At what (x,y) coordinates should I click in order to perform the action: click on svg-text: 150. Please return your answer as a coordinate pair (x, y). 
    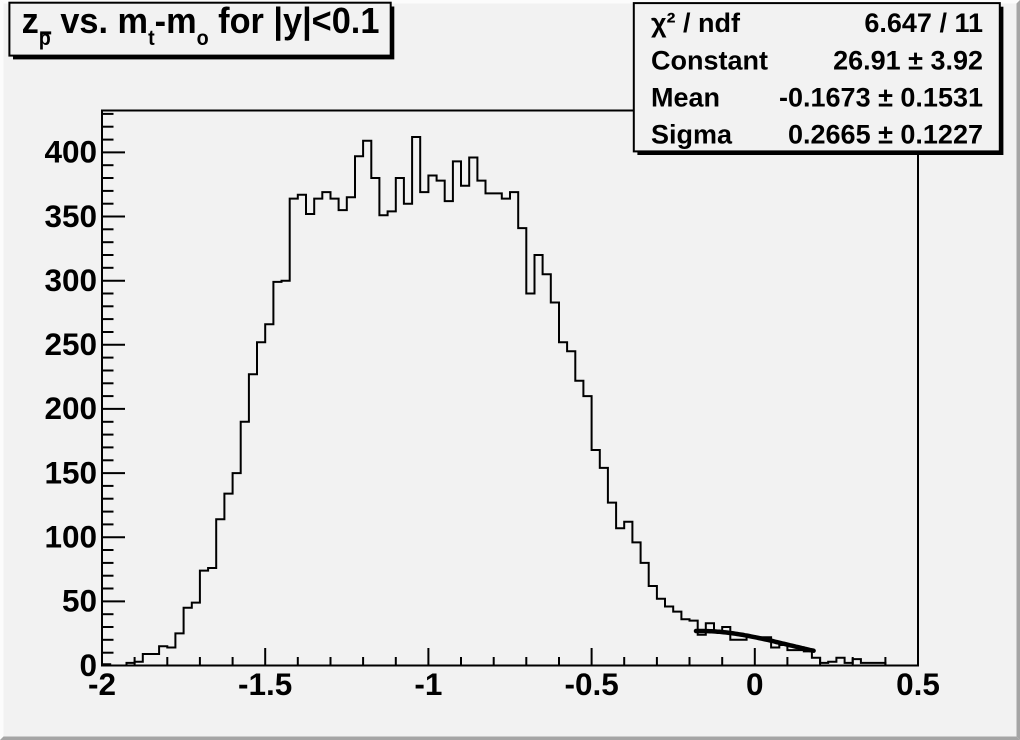
    Looking at the image, I should click on (70, 472).